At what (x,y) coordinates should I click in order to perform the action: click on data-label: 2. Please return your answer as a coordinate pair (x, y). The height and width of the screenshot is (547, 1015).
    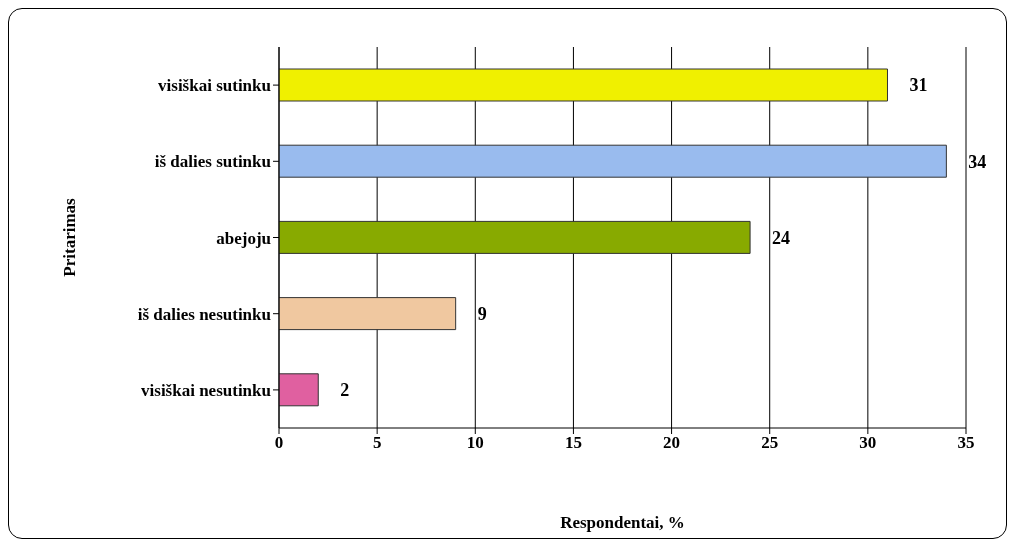
    Looking at the image, I should click on (345, 390).